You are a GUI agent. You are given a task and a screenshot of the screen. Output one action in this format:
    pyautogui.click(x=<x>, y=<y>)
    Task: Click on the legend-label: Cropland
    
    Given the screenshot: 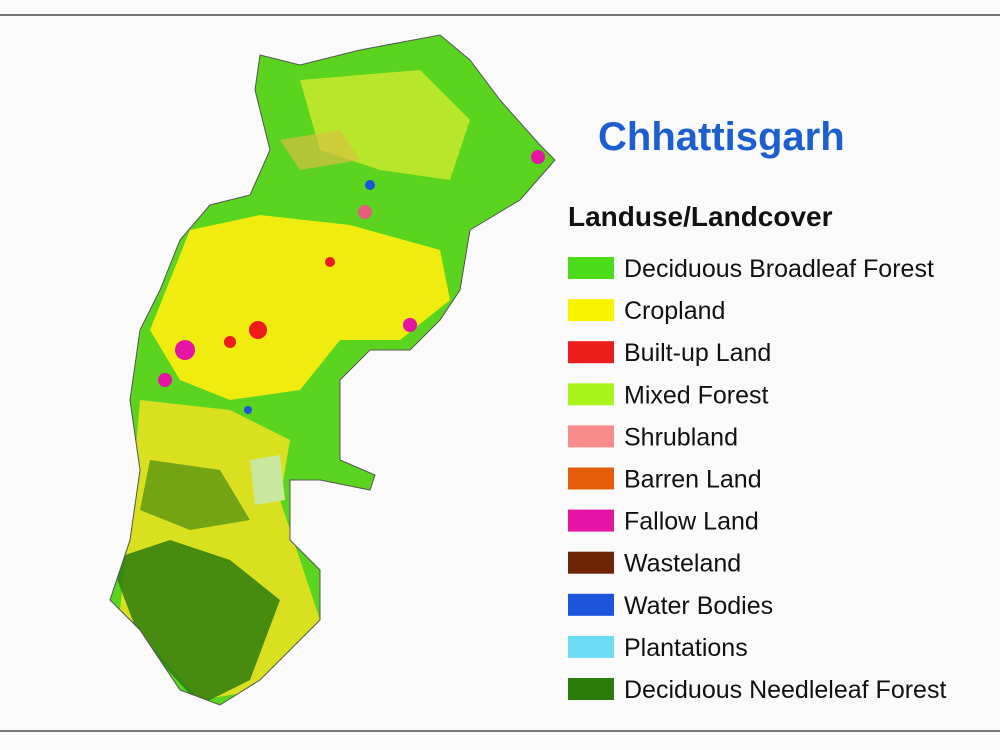 What is the action you would take?
    pyautogui.click(x=674, y=311)
    